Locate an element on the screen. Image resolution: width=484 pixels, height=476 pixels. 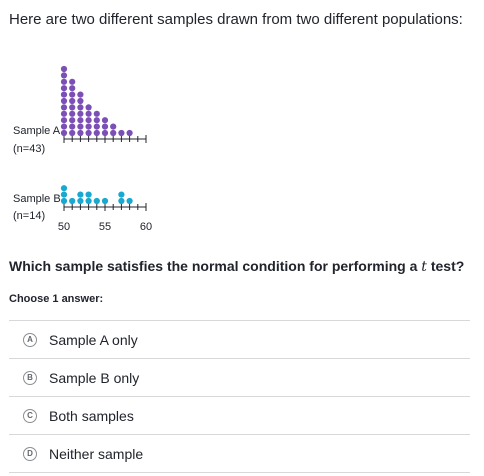
choice-a: A Sample A only is located at coordinates (239, 340).